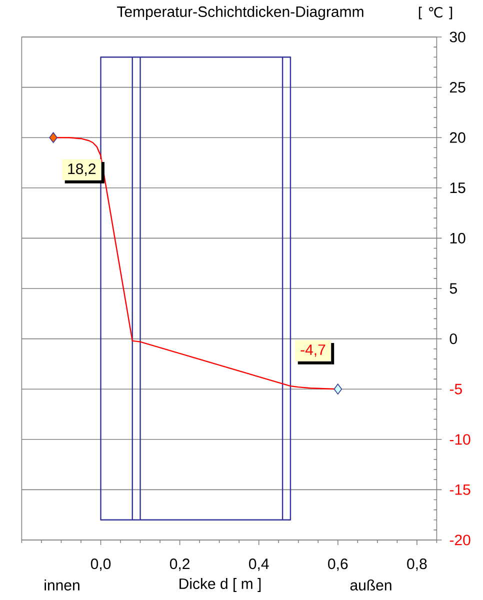 The image size is (483, 600). What do you see at coordinates (460, 439) in the screenshot?
I see `y-tick-label: -10` at bounding box center [460, 439].